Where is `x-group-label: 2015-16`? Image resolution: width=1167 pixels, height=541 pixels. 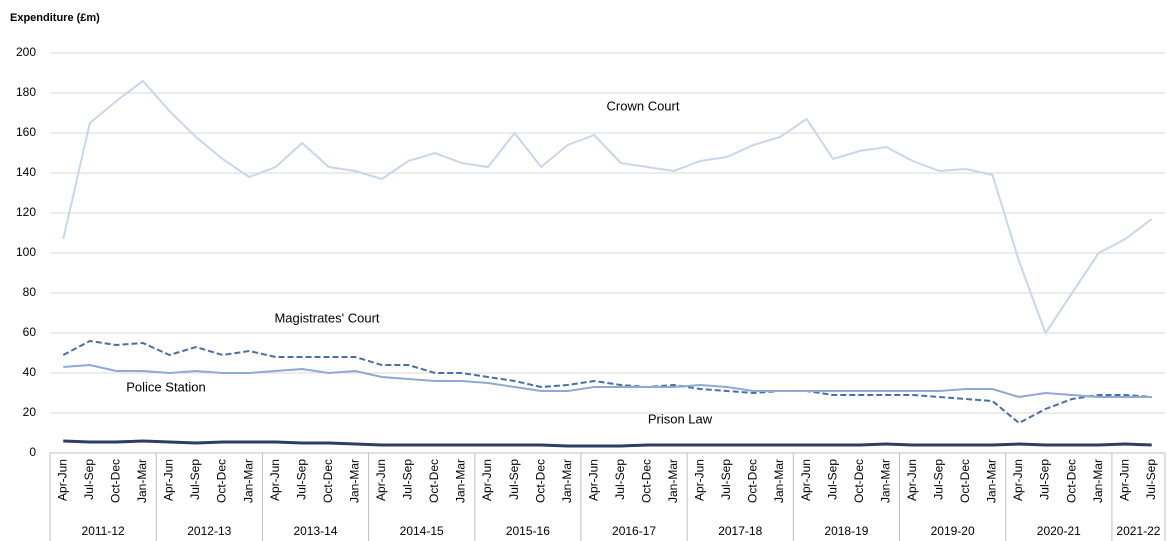
x-group-label: 2015-16 is located at coordinates (528, 531).